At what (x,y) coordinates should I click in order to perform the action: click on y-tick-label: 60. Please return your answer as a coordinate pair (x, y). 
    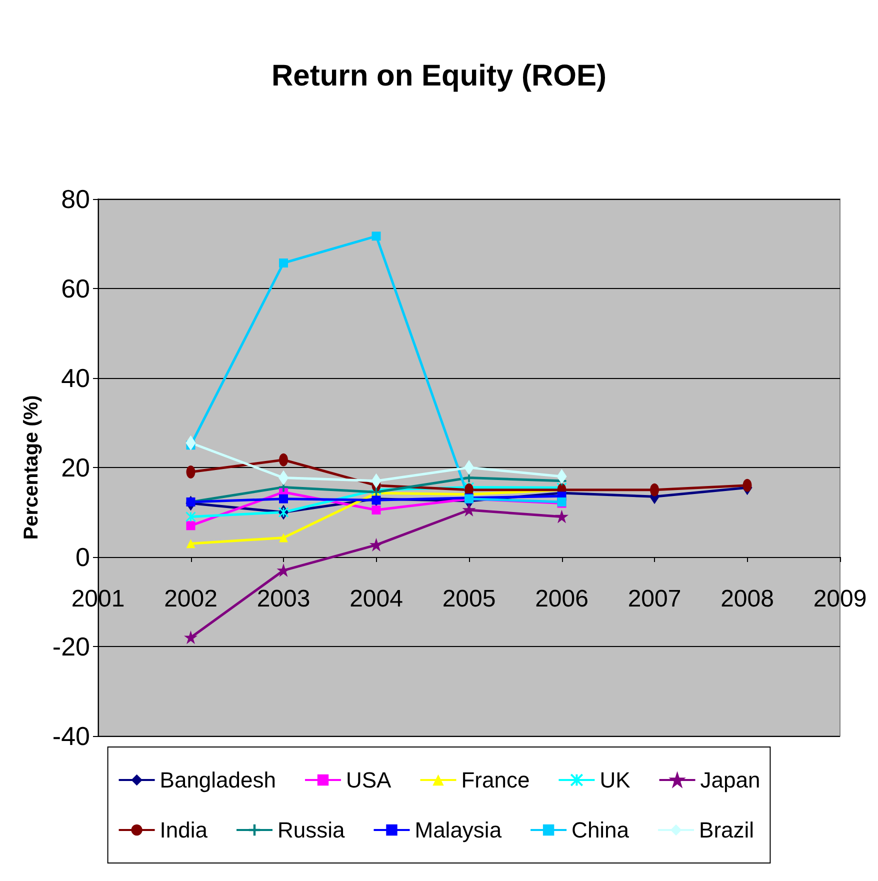
    Looking at the image, I should click on (75, 289).